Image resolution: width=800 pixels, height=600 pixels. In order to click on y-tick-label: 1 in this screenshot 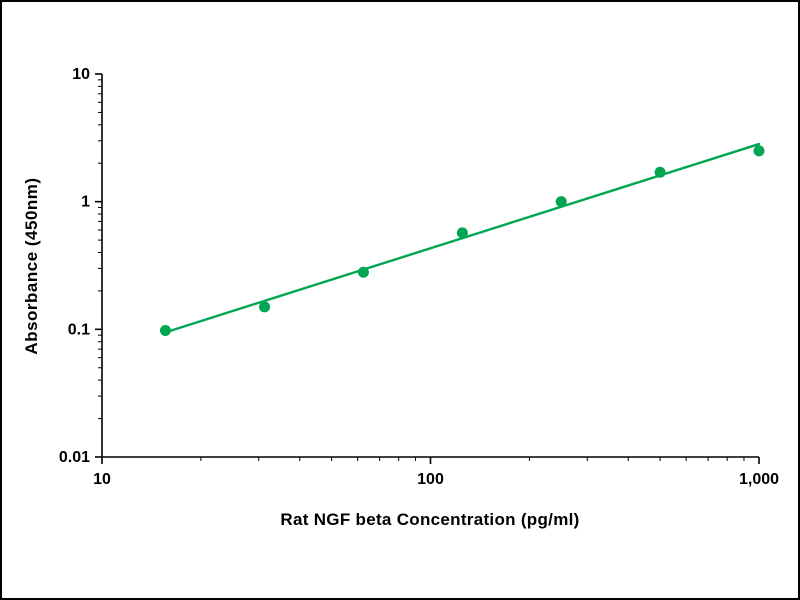, I will do `click(85, 202)`.